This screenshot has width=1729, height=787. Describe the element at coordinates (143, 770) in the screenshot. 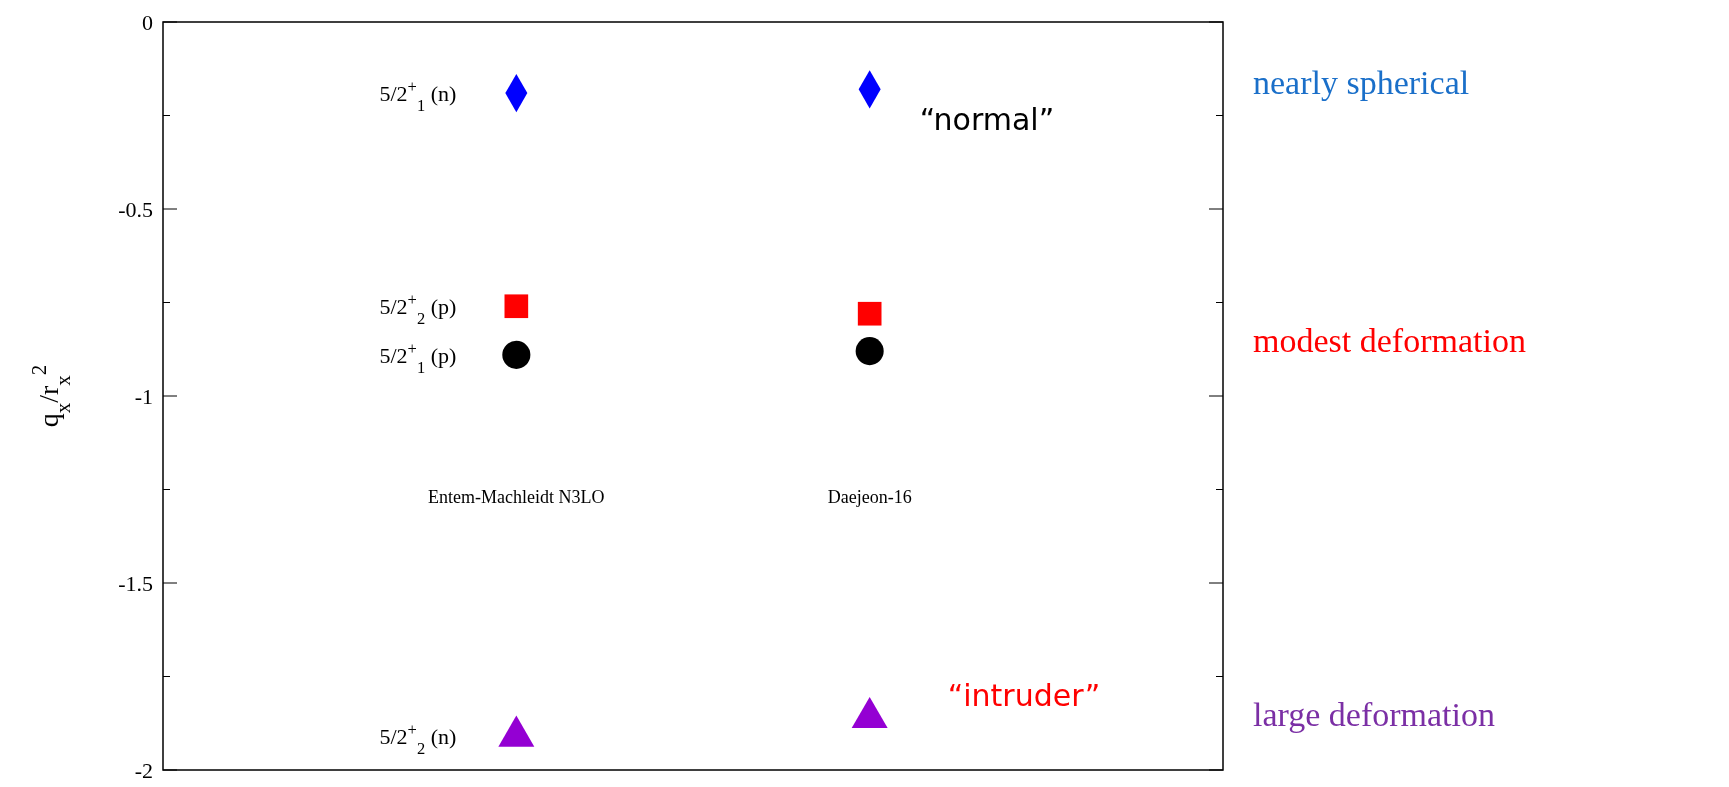

I see `y-tick-label: -2` at that location.